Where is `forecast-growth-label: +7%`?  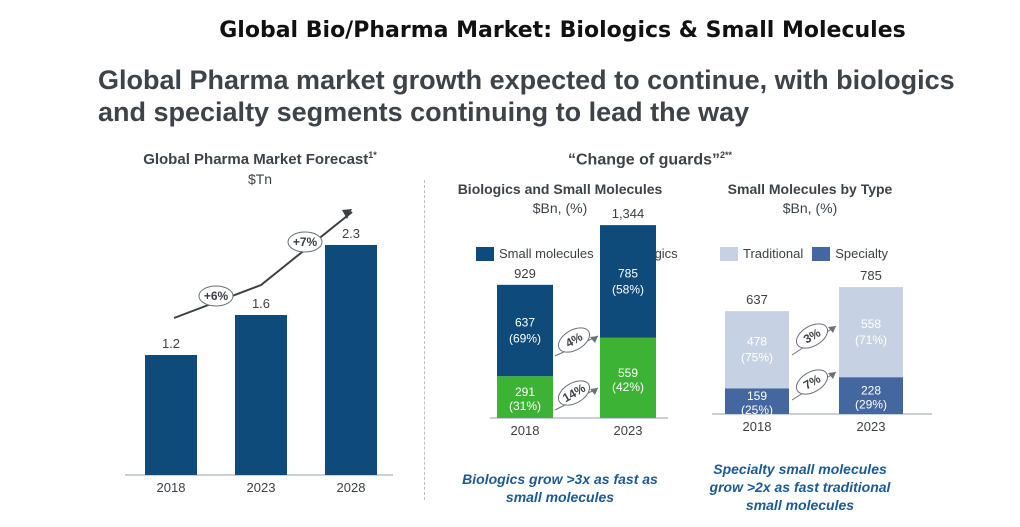
forecast-growth-label: +7% is located at coordinates (305, 242).